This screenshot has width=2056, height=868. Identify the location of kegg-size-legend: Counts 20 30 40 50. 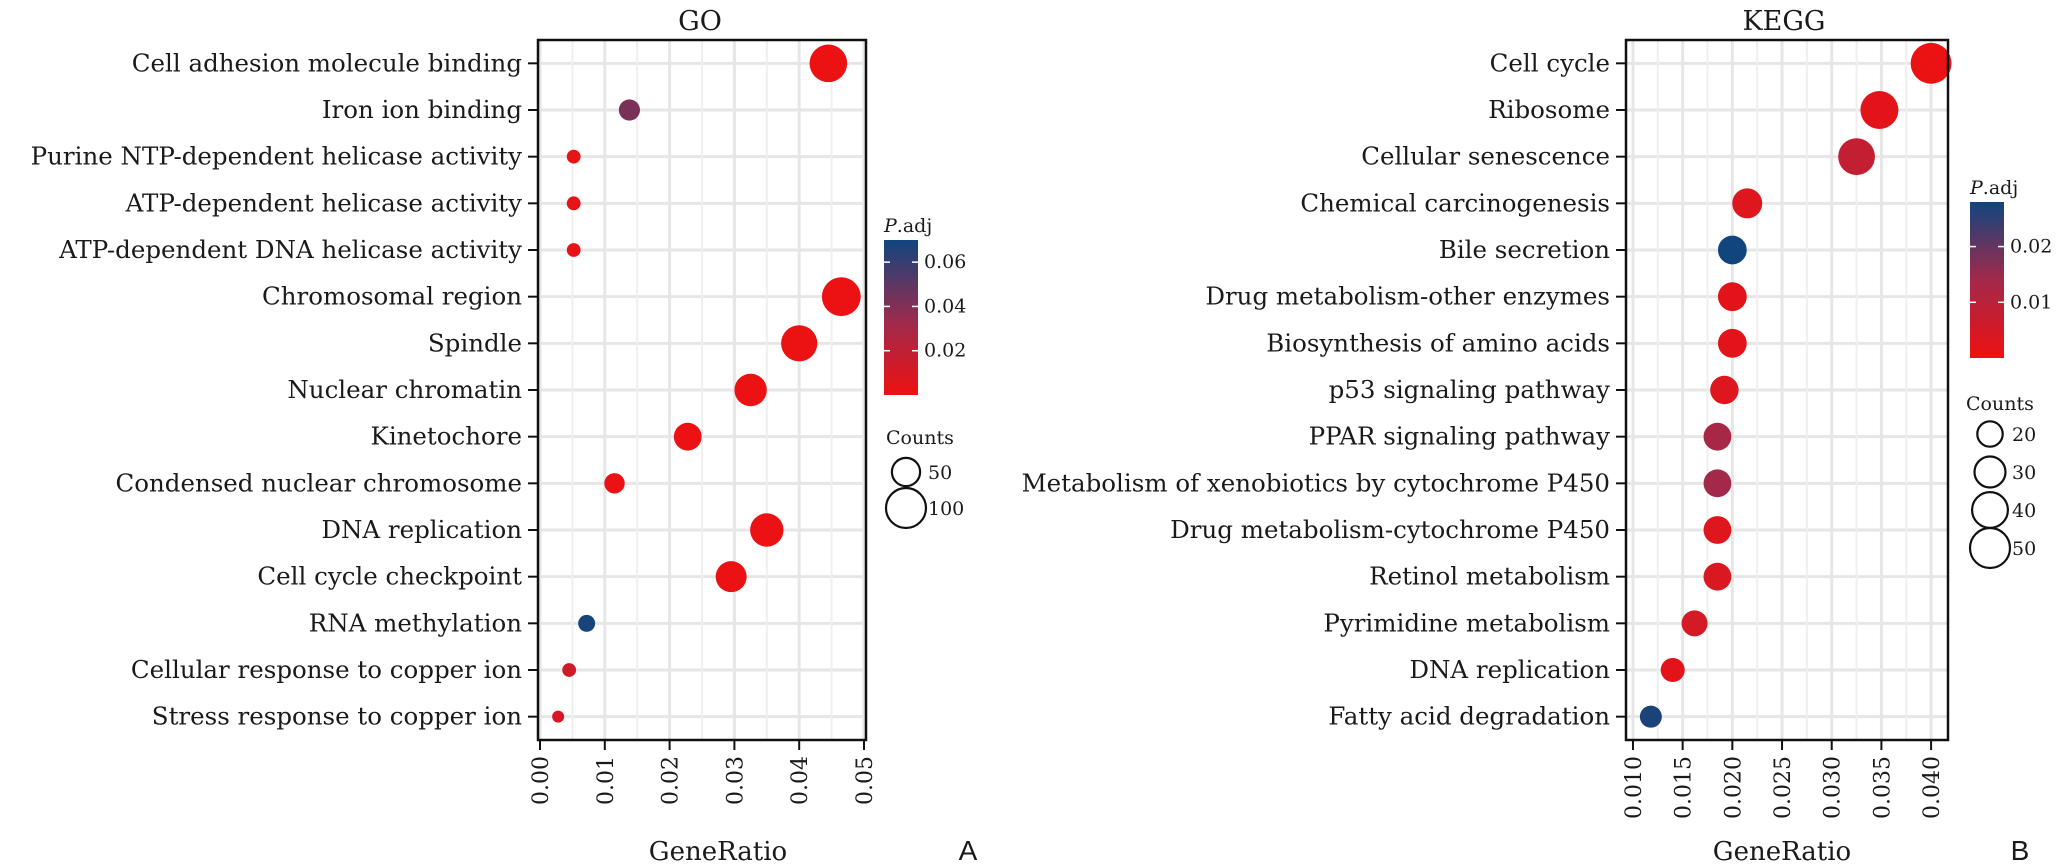
(2001, 481).